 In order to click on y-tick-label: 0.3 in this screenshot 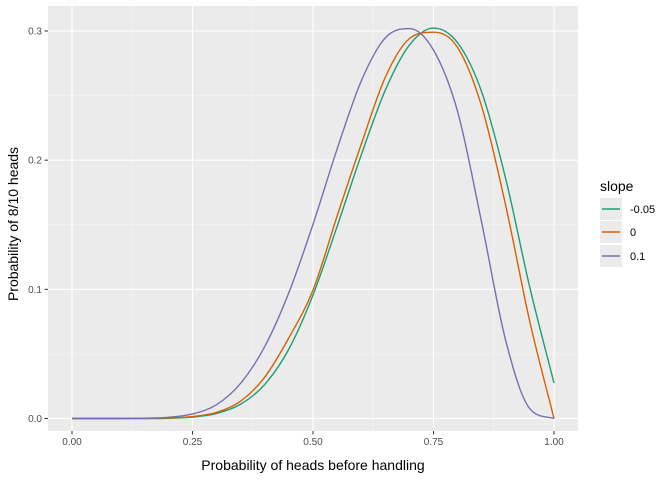, I will do `click(35, 32)`.